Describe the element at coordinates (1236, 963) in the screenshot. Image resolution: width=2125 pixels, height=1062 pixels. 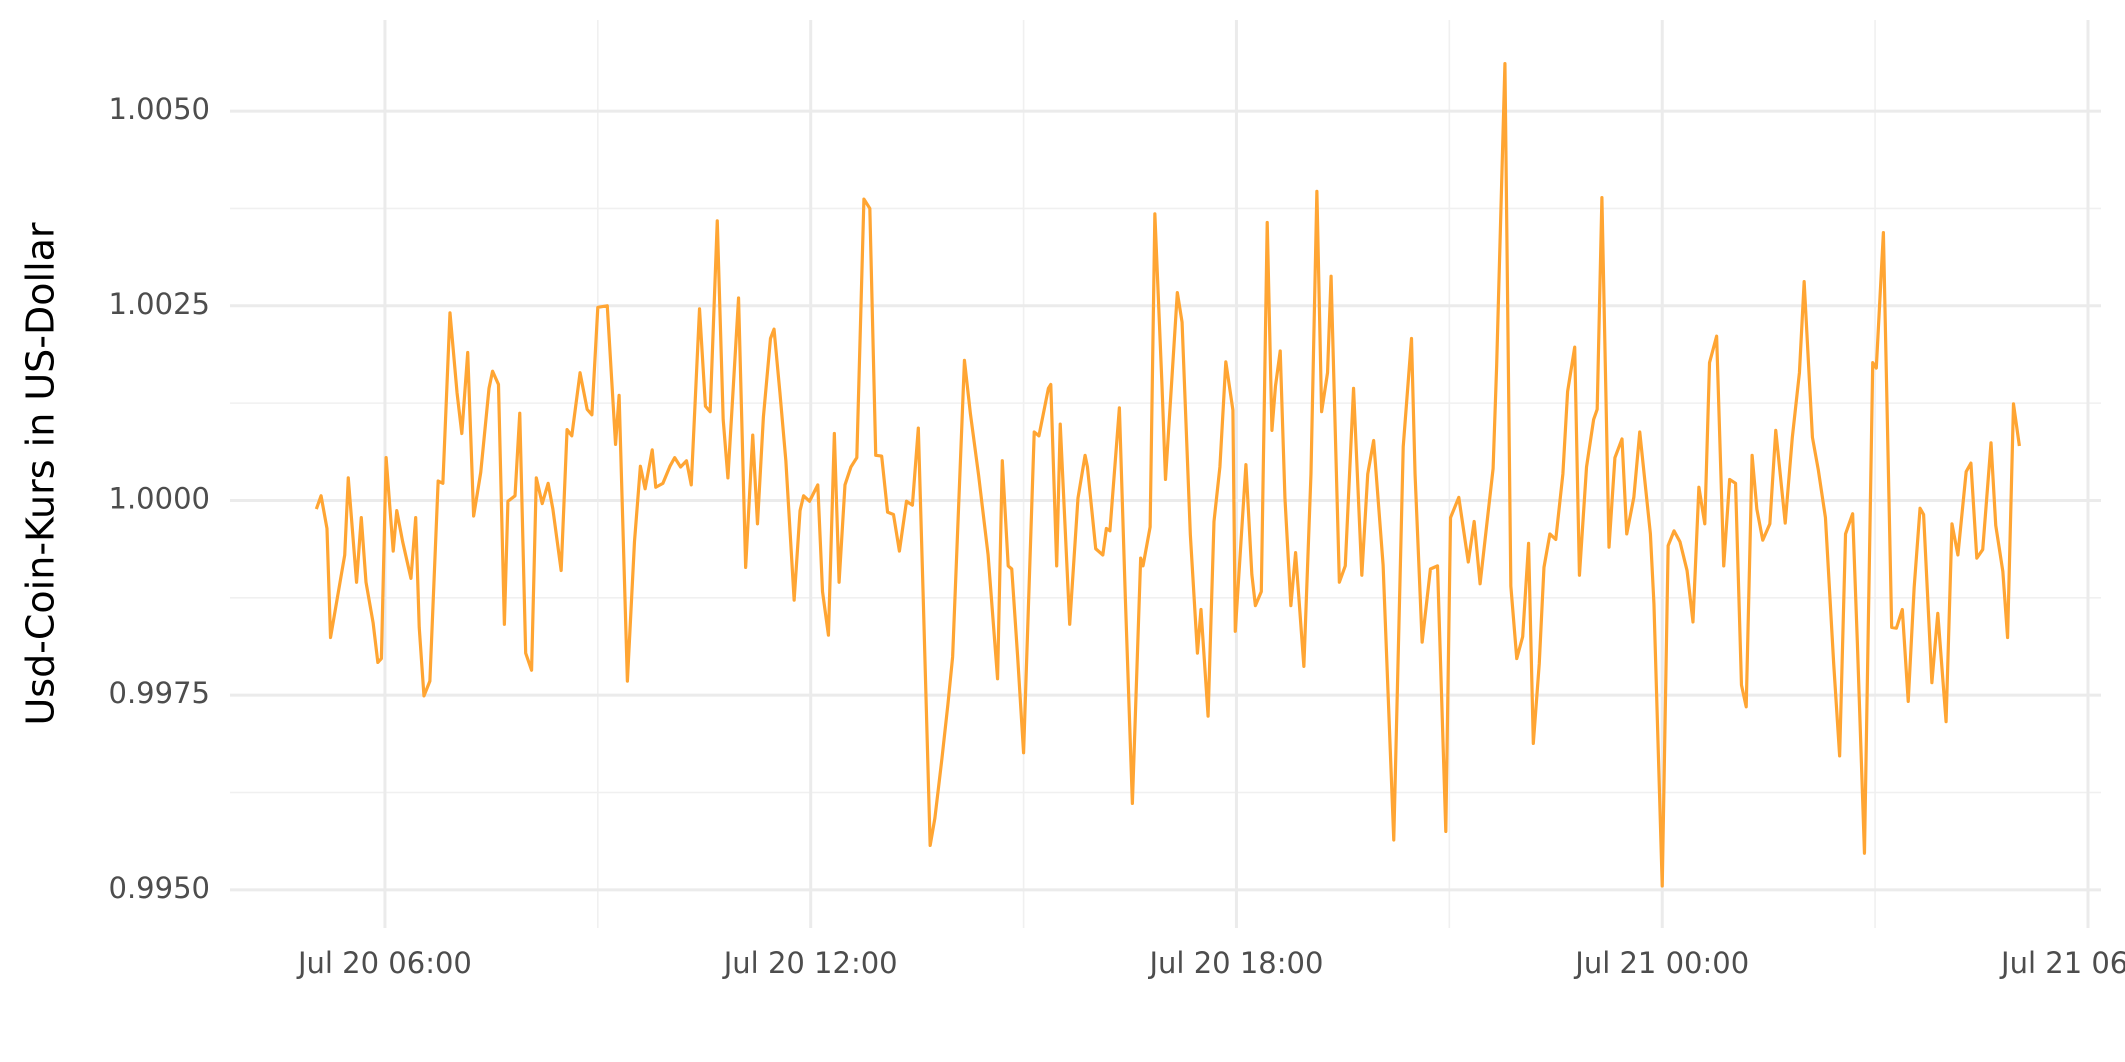
I see `x-tick-label: Jul 20 18:00` at that location.